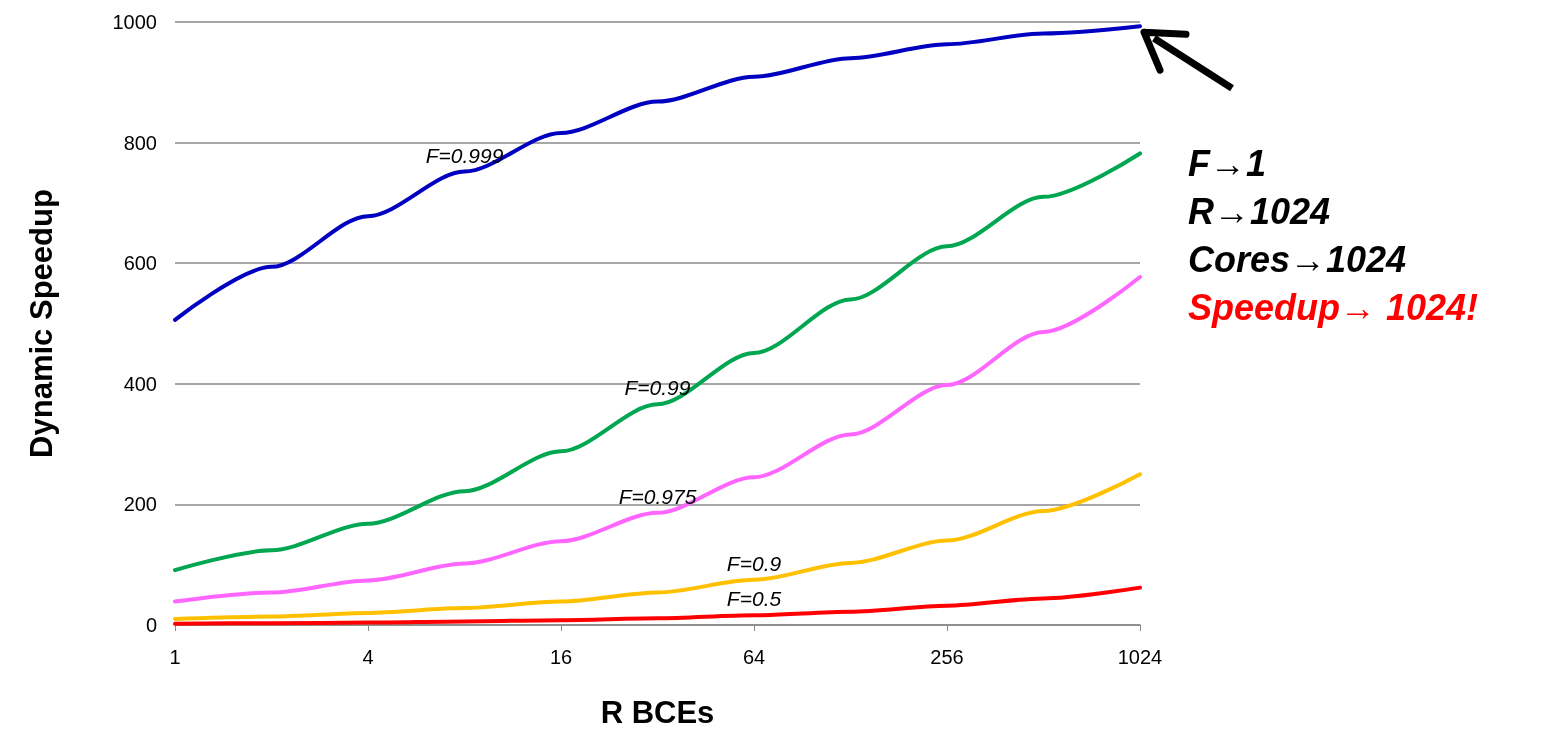  I want to click on y-tick-label: 200, so click(140, 504).